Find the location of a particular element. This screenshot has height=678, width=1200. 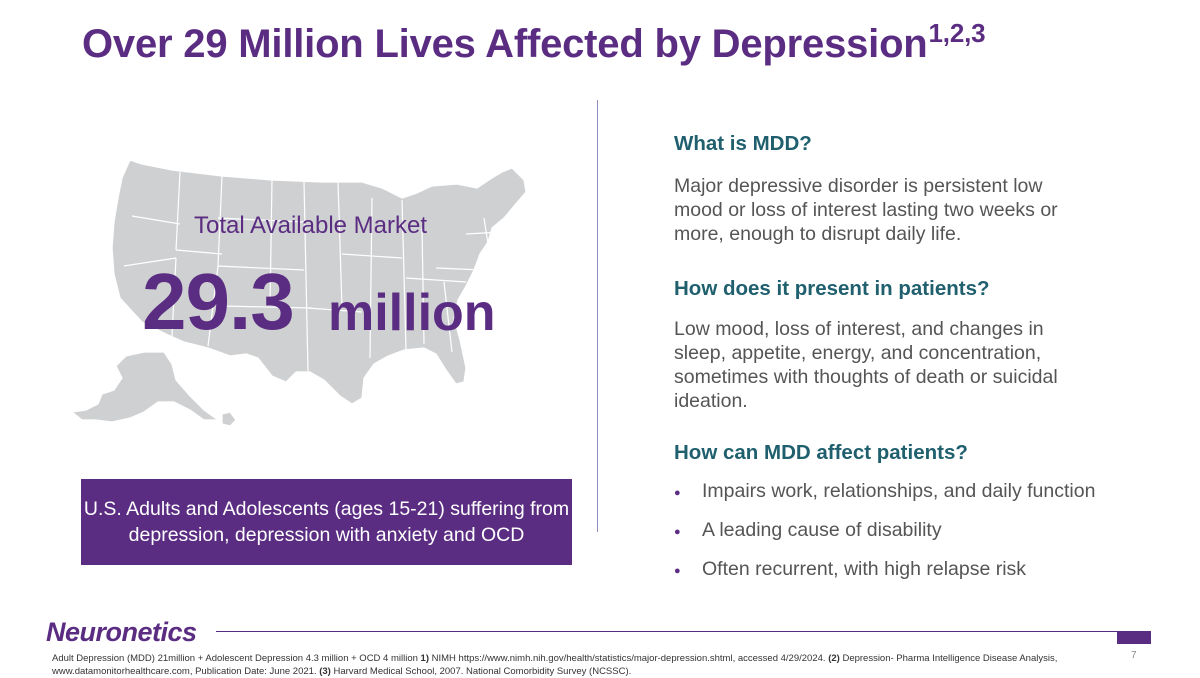

footer-rule is located at coordinates (667, 631).